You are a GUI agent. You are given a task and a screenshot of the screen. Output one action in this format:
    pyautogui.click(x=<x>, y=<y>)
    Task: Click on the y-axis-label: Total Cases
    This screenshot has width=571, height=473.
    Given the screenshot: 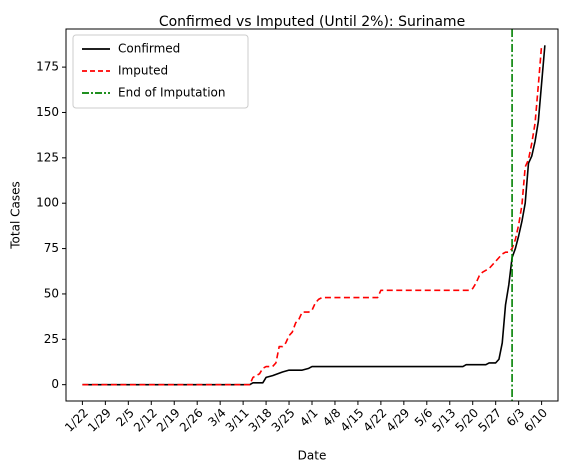 What is the action you would take?
    pyautogui.click(x=16, y=215)
    